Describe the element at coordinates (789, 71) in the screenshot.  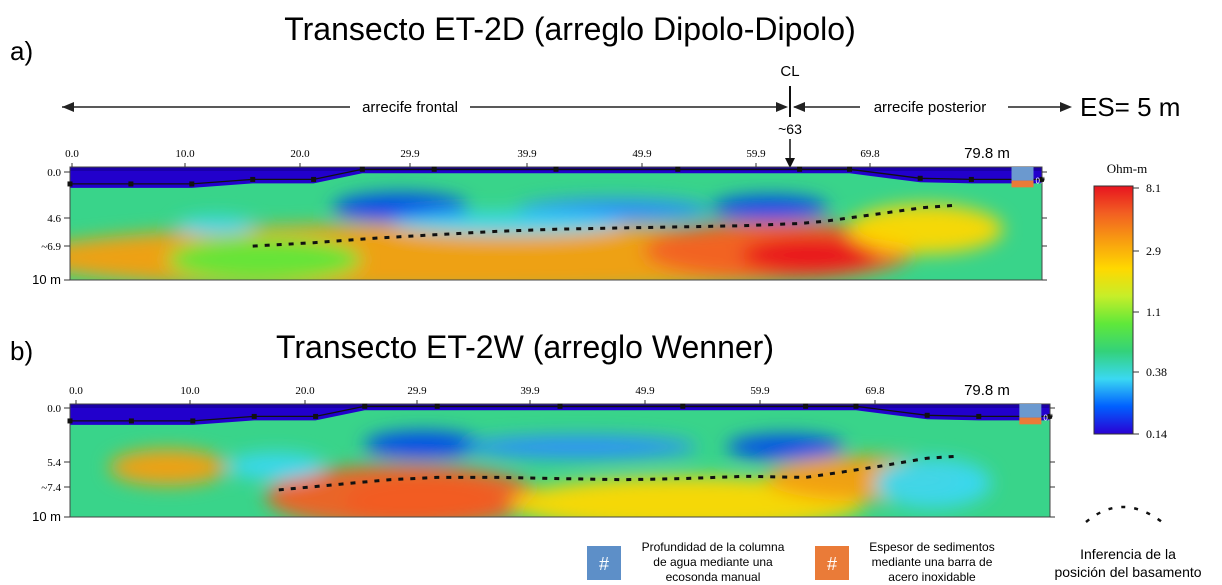
I see `cl-label: CL` at that location.